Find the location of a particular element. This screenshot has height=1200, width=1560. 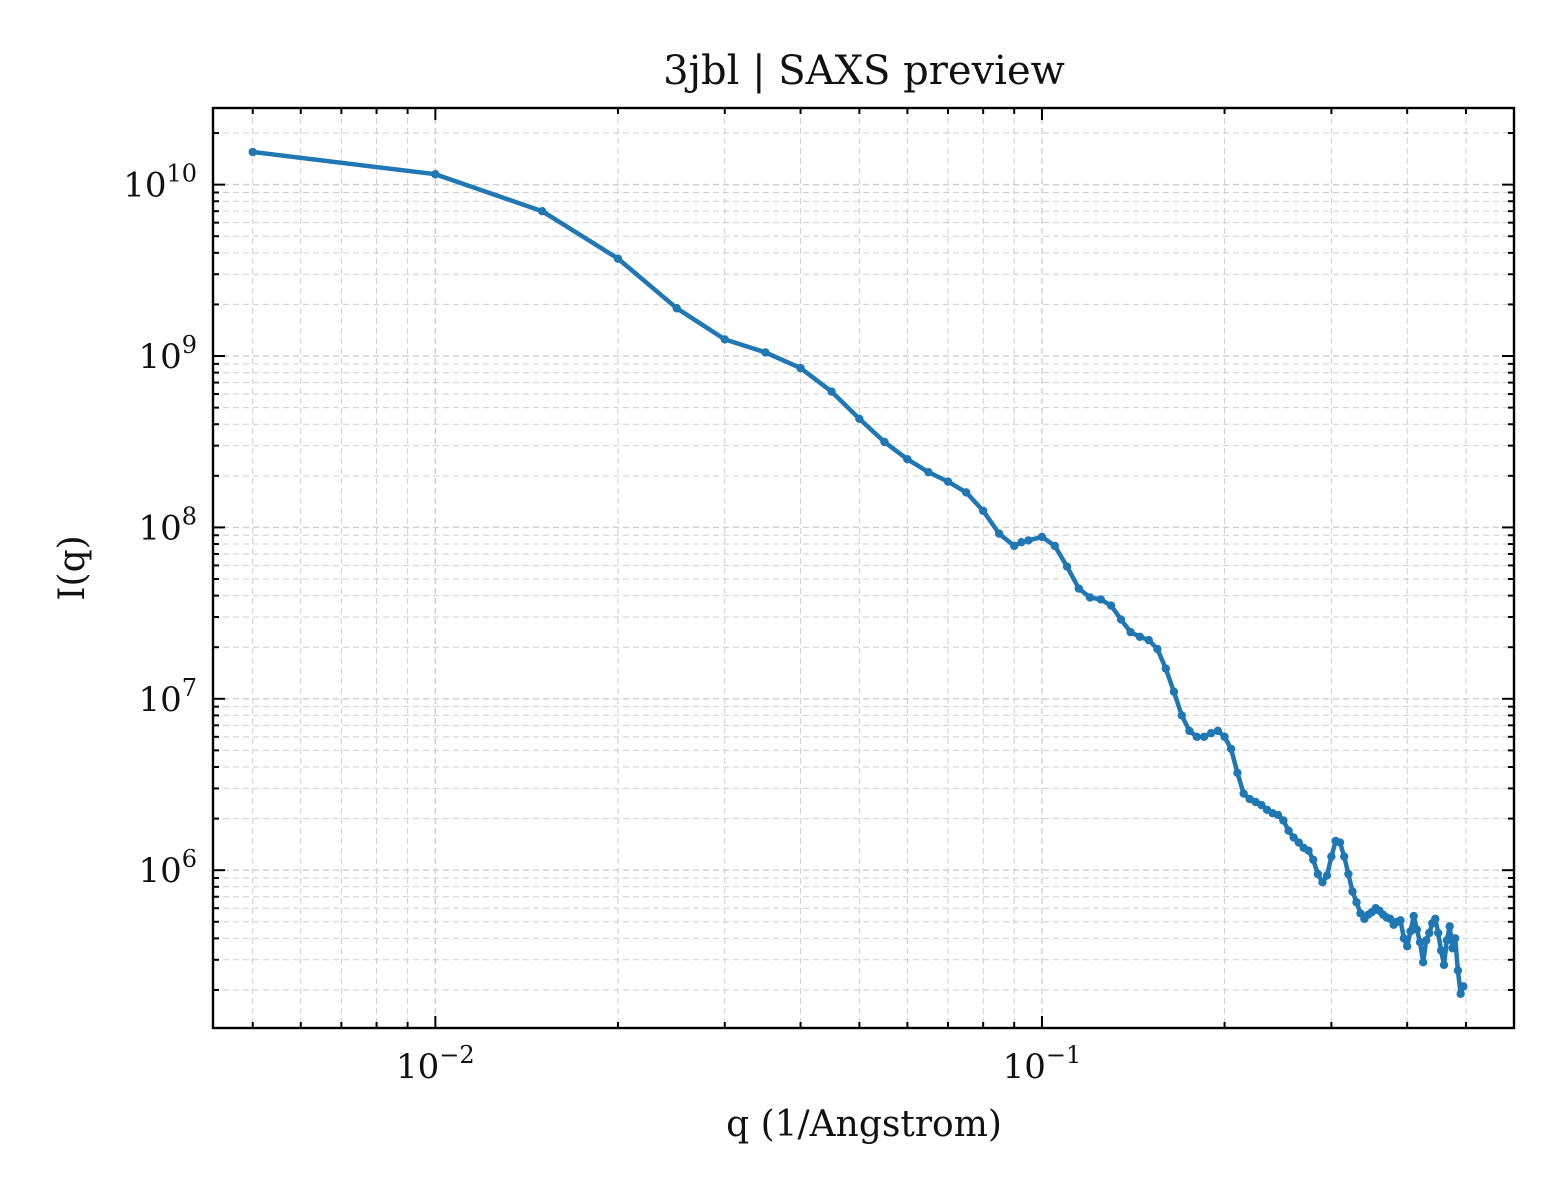

y-tick-labels: 10⁶ 10⁷ 10⁸ 10⁹ 10¹⁰ is located at coordinates (160, 526).